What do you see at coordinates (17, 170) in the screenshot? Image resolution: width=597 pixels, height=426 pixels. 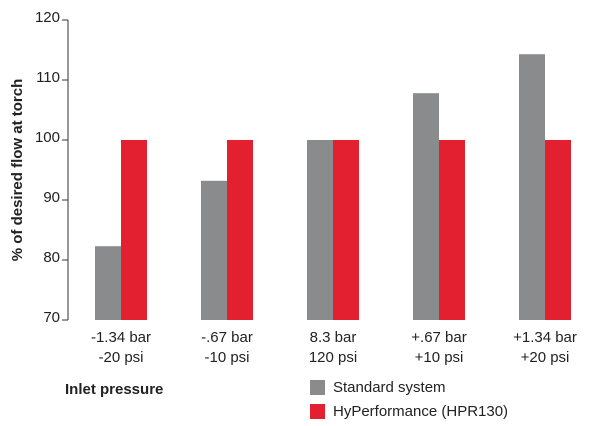 I see `y-axis-label: % of desired flow at torch` at bounding box center [17, 170].